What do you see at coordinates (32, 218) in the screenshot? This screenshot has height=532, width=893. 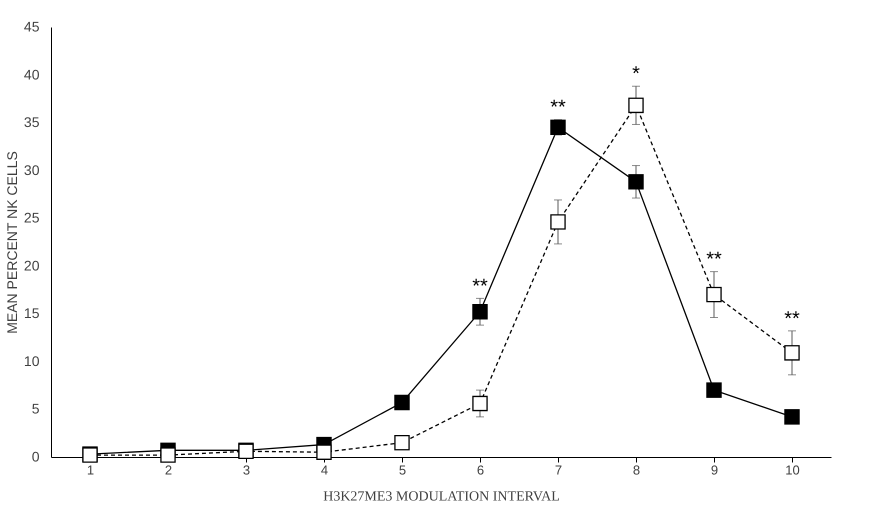 I see `y-tick-label: 25` at bounding box center [32, 218].